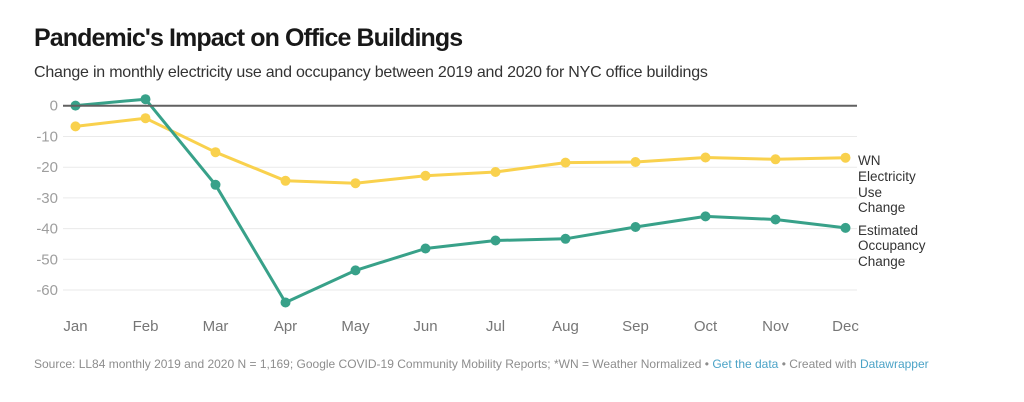  Describe the element at coordinates (355, 326) in the screenshot. I see `svg-text: May` at that location.